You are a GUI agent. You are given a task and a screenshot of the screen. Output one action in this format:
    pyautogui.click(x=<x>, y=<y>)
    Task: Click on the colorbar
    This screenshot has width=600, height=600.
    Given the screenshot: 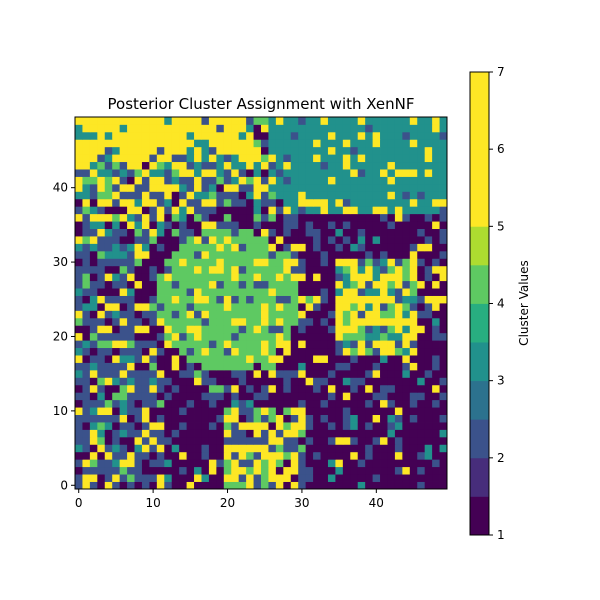 What is the action you would take?
    pyautogui.click(x=479, y=303)
    